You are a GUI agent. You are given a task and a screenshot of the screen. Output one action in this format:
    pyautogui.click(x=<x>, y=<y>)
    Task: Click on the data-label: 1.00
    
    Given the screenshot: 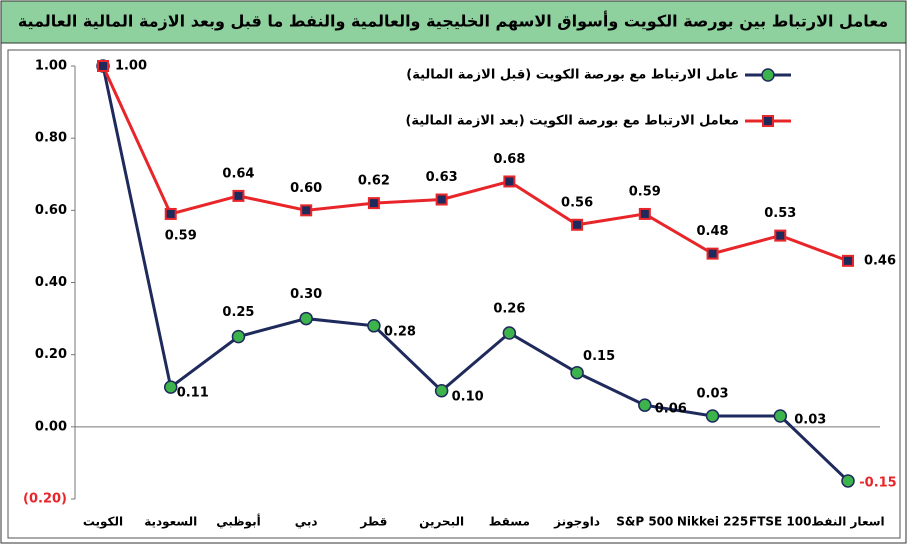 What is the action you would take?
    pyautogui.click(x=131, y=66)
    